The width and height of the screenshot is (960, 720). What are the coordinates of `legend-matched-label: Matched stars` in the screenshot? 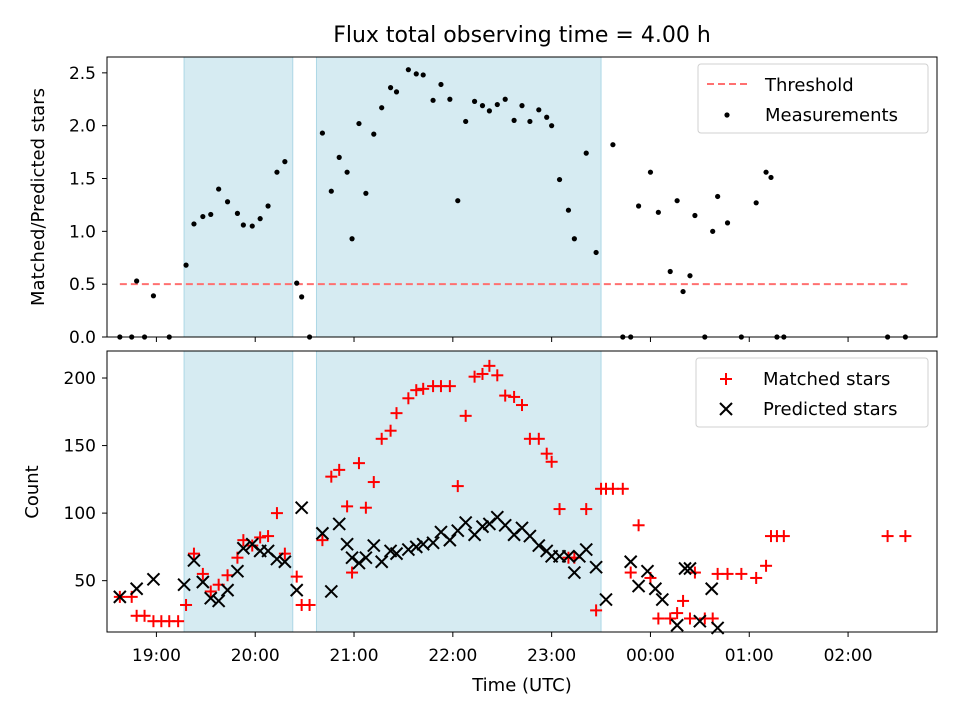 It's located at (826, 379).